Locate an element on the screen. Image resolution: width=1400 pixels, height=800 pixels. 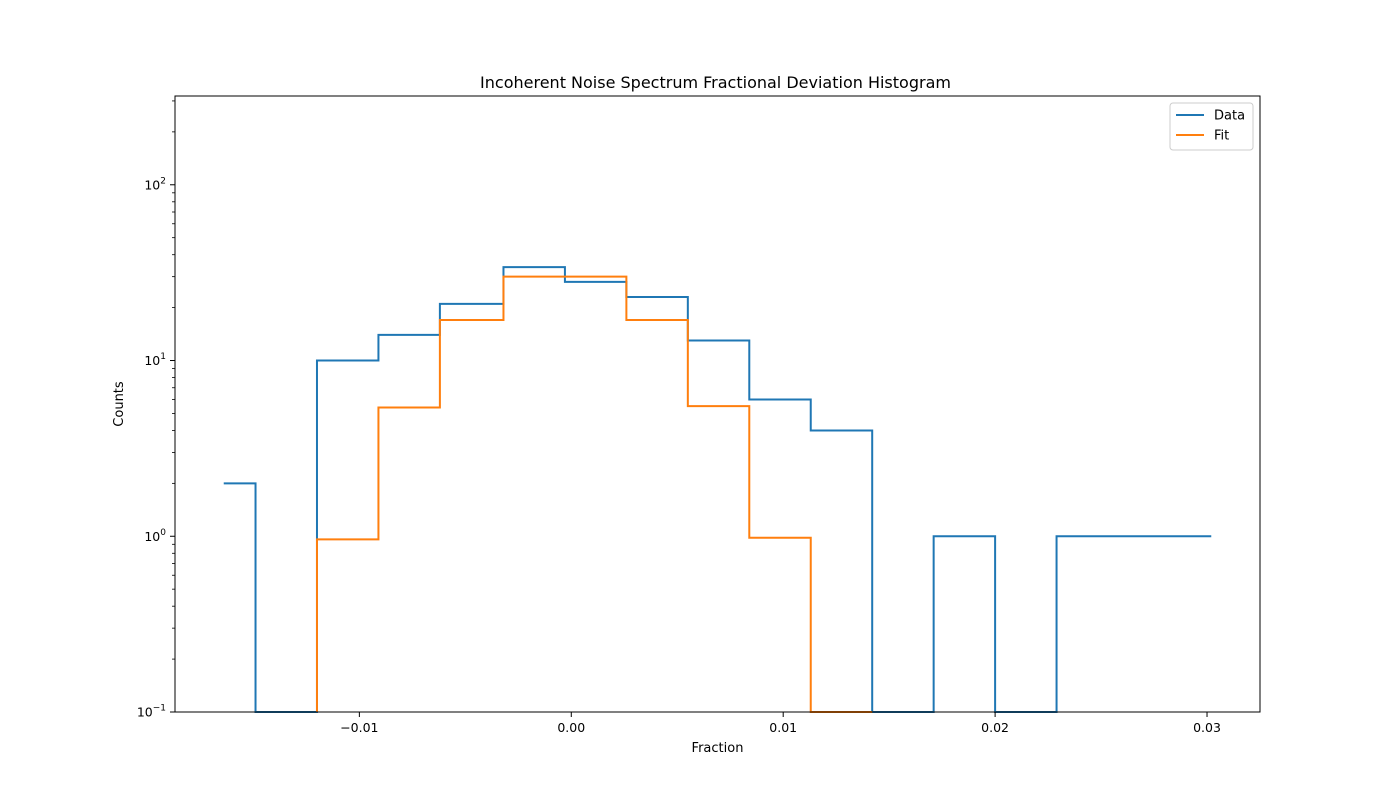
legend-label-data: Data is located at coordinates (1229, 116).